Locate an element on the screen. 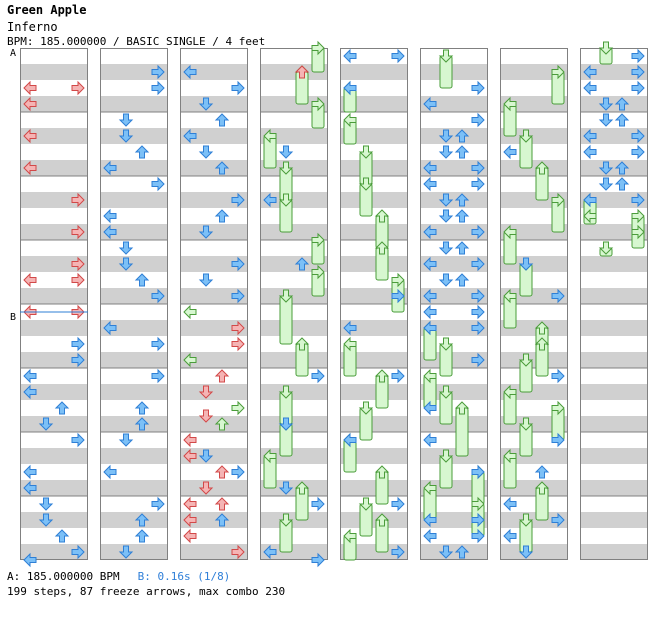 Image resolution: width=672 pixels, height=620 pixels. freeze-body is located at coordinates (286, 320).